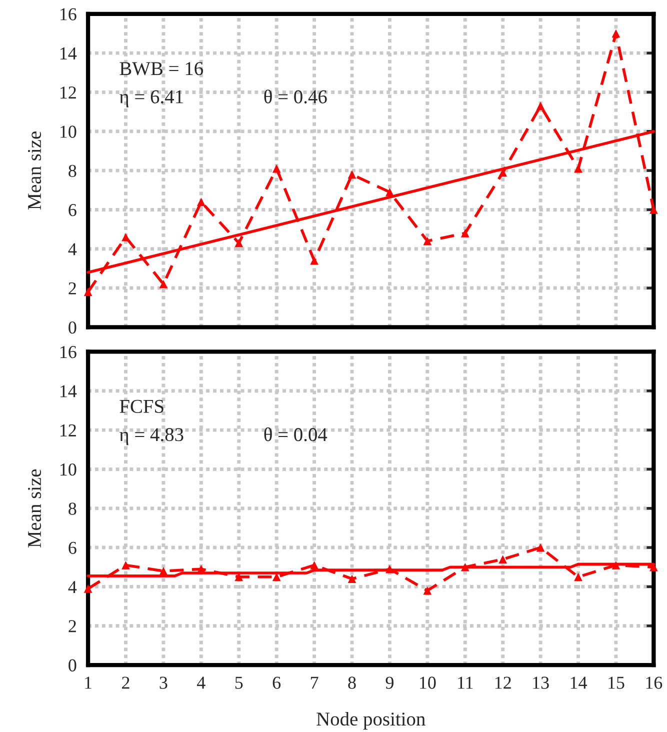  I want to click on annotation: FCFS, so click(142, 406).